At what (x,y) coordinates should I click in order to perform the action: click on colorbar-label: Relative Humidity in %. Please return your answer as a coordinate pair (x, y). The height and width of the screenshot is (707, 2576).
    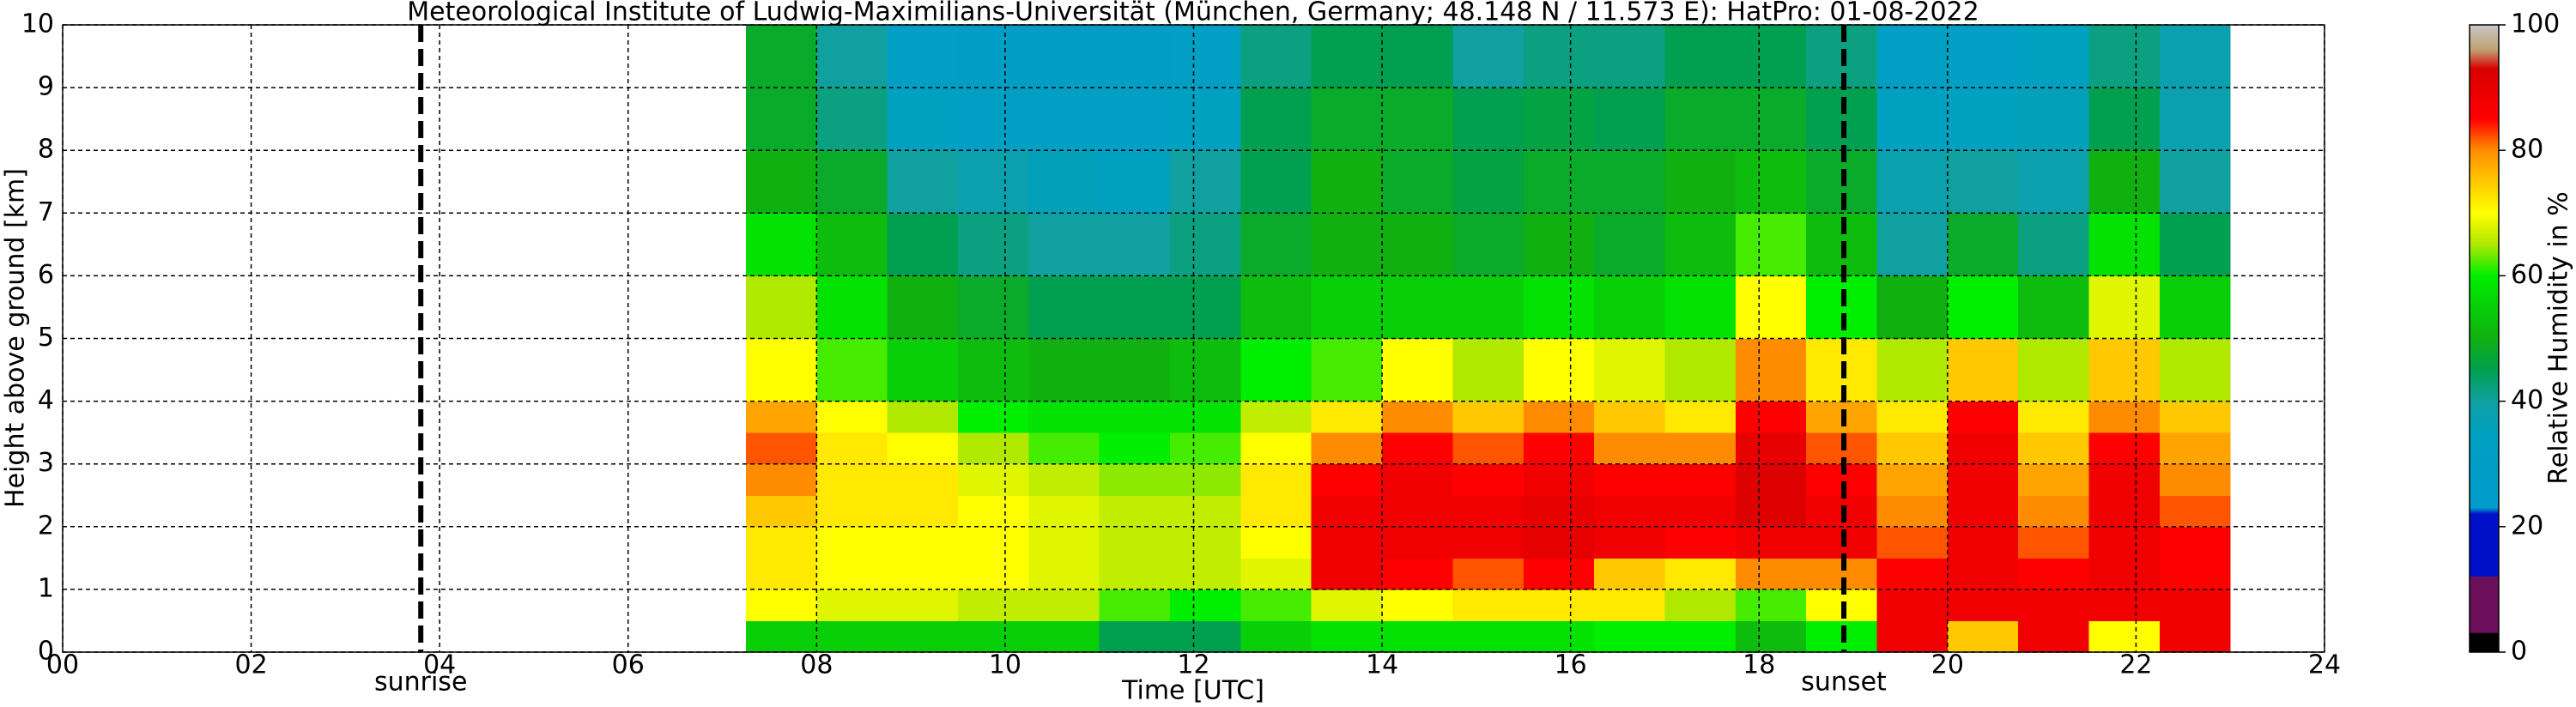
    Looking at the image, I should click on (2559, 337).